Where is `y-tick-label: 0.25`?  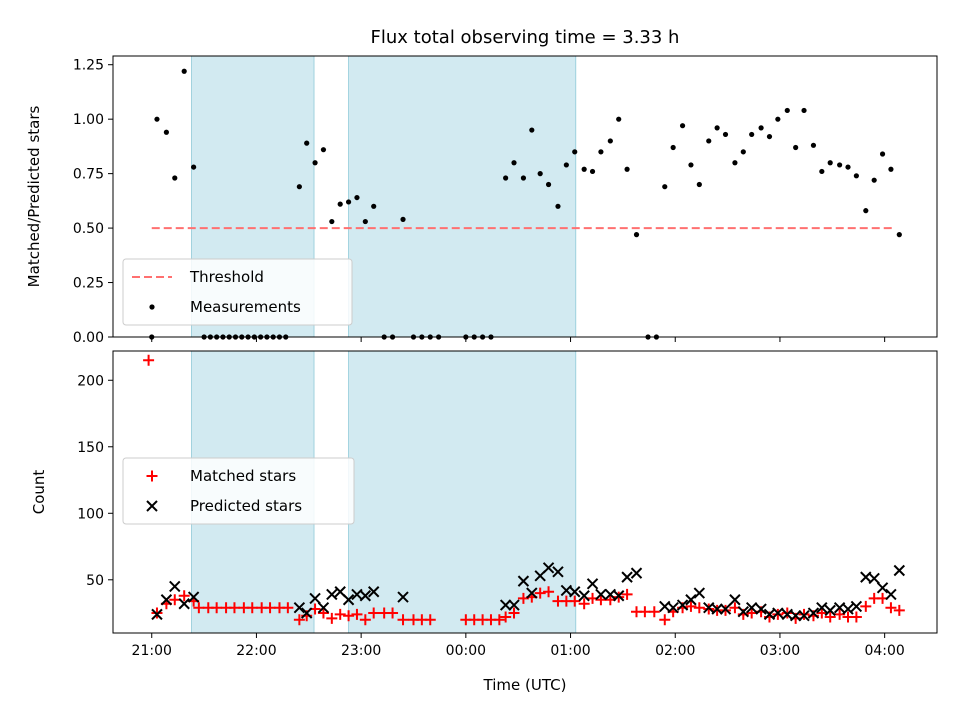
y-tick-label: 0.25 is located at coordinates (88, 284).